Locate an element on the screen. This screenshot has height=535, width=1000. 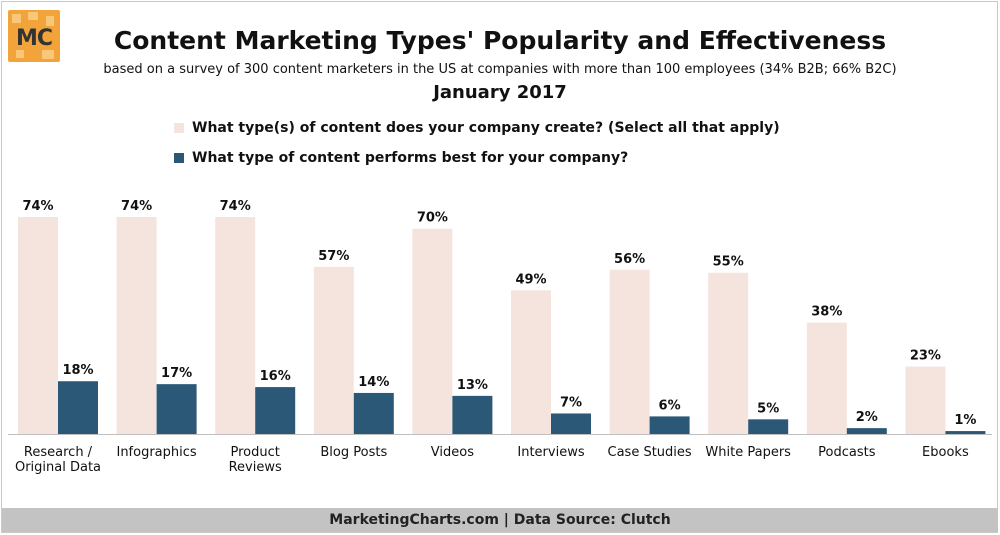
category-label-6: Case Studies is located at coordinates (650, 452).